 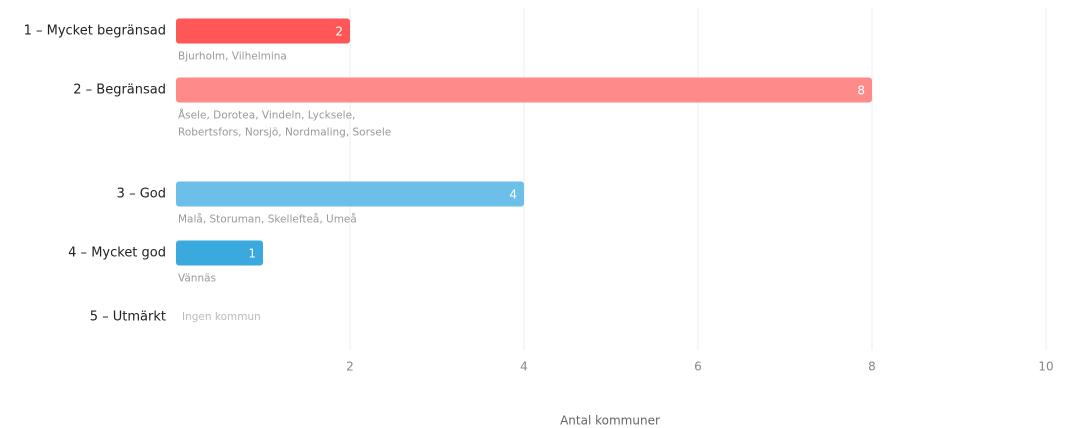 I want to click on x-tick-label: 6, so click(x=698, y=367).